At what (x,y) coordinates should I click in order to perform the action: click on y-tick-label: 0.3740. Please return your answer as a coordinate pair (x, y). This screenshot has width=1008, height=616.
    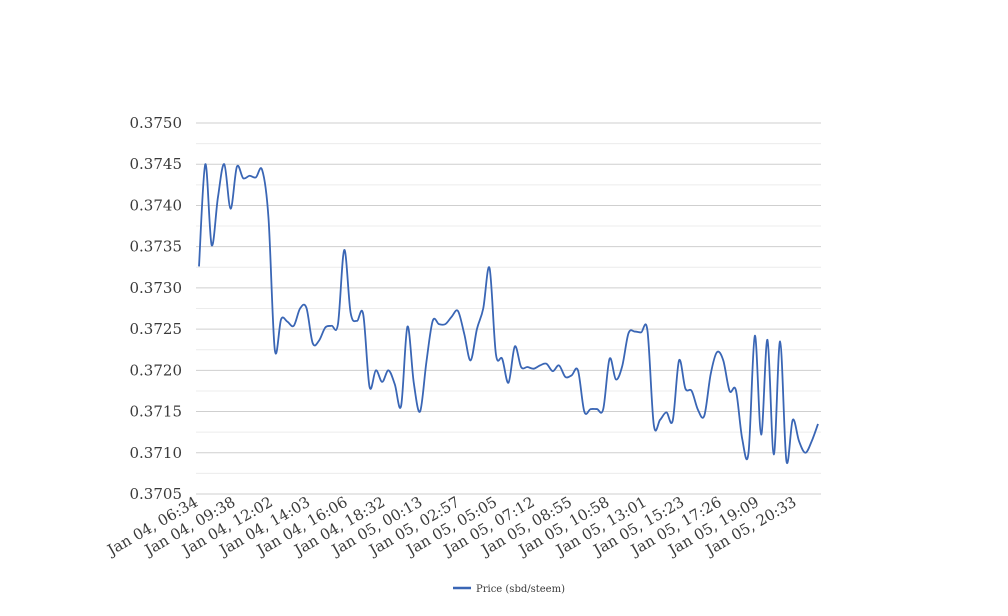
    Looking at the image, I should click on (156, 205).